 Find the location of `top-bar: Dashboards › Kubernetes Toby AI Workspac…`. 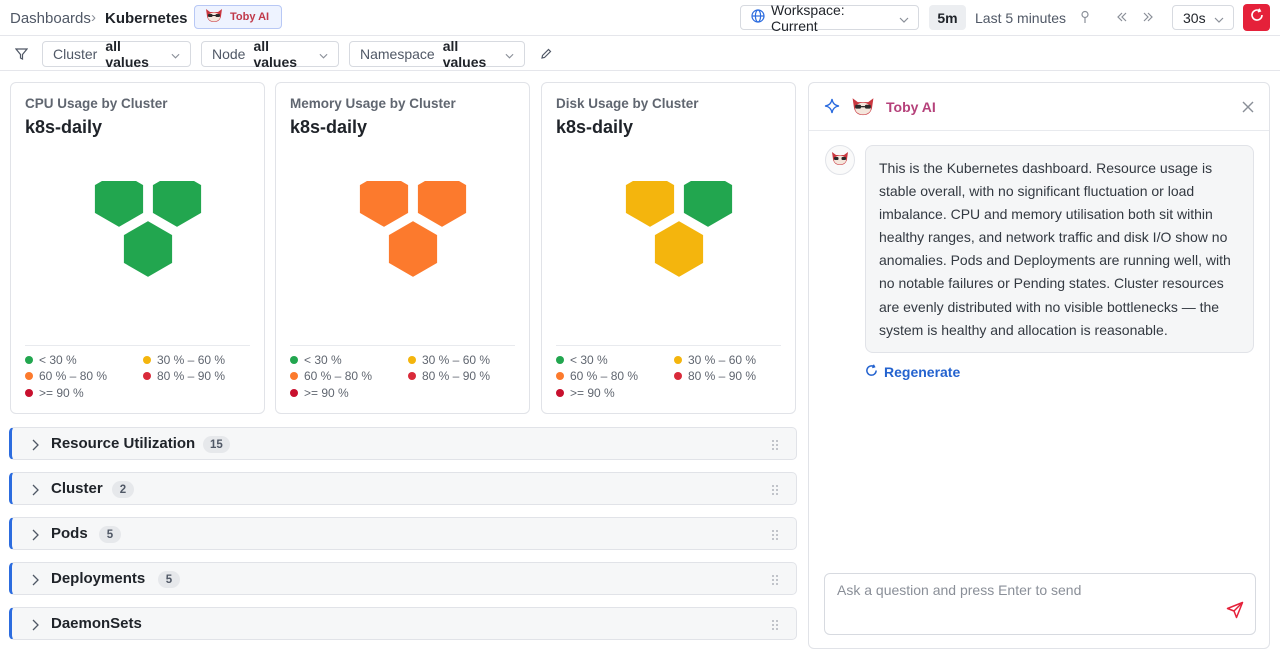

top-bar: Dashboards › Kubernetes Toby AI Workspac… is located at coordinates (640, 18).